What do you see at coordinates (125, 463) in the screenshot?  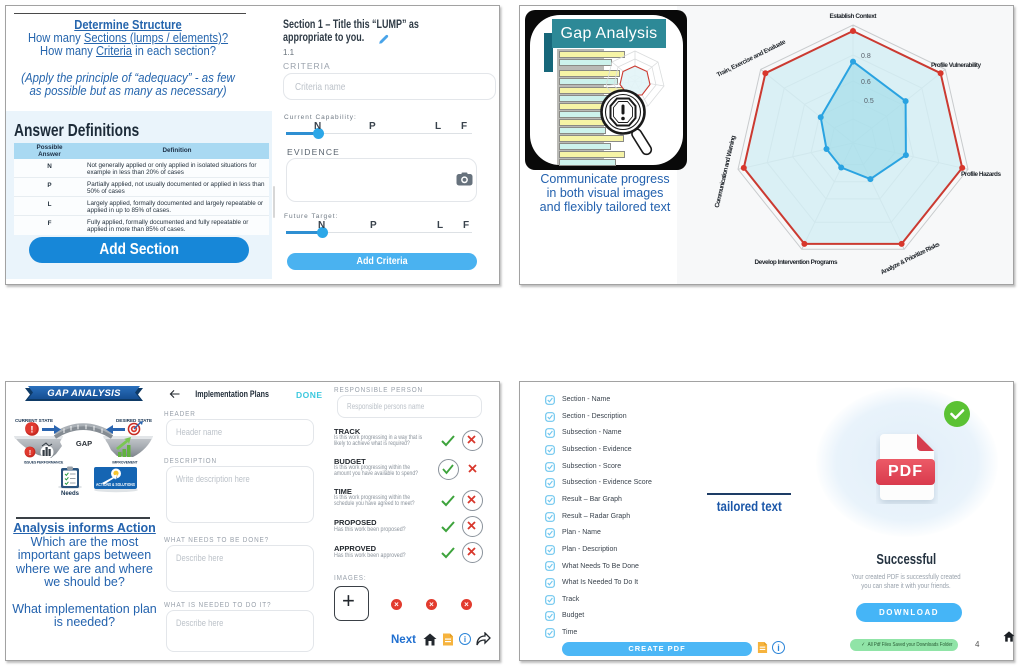 I see `svg-text: IMPROVEMENT` at bounding box center [125, 463].